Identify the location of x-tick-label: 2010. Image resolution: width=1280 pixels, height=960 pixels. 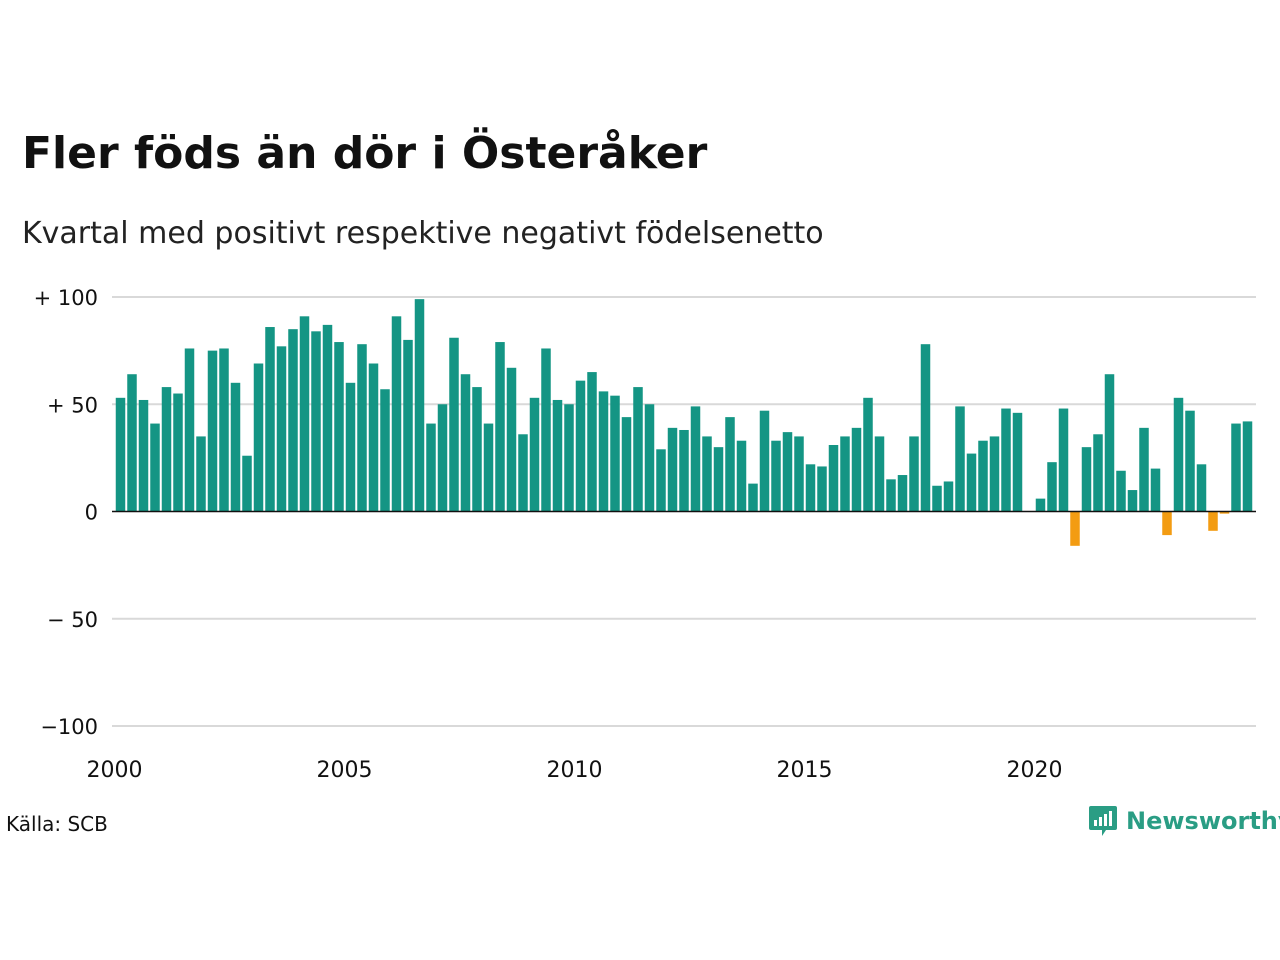
(575, 770).